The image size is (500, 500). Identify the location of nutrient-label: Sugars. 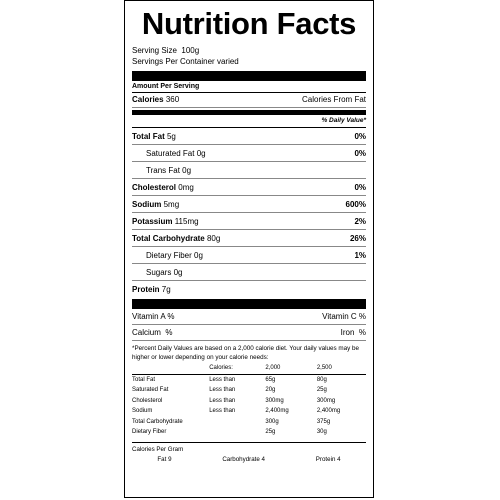
(159, 272).